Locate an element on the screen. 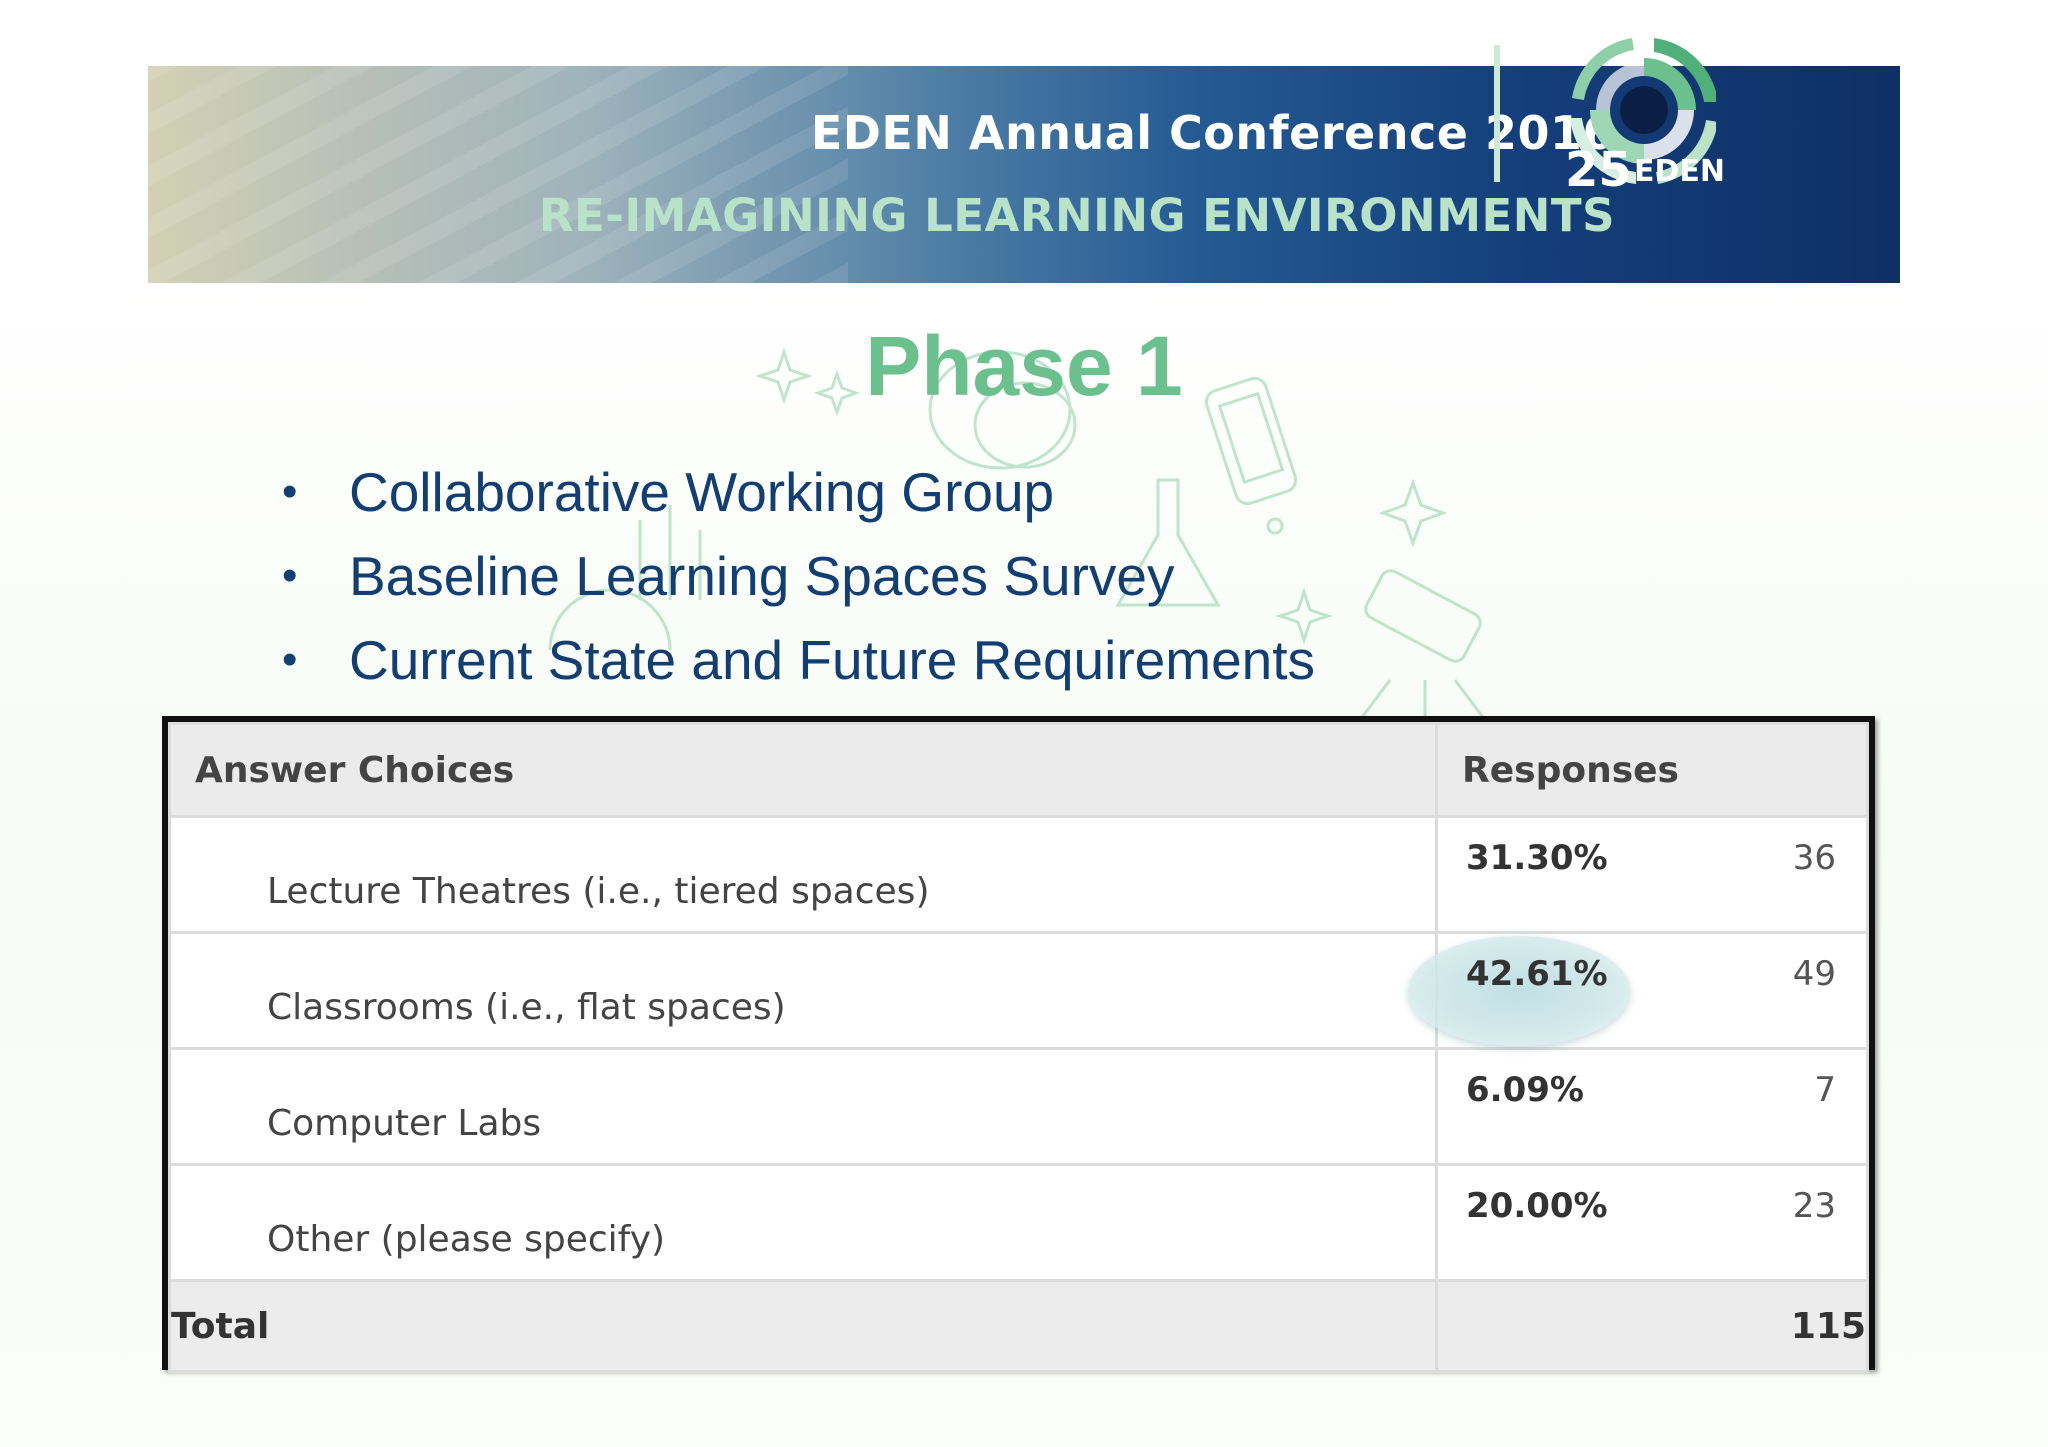  choice-cell: Other (please specify) is located at coordinates (803, 1222).